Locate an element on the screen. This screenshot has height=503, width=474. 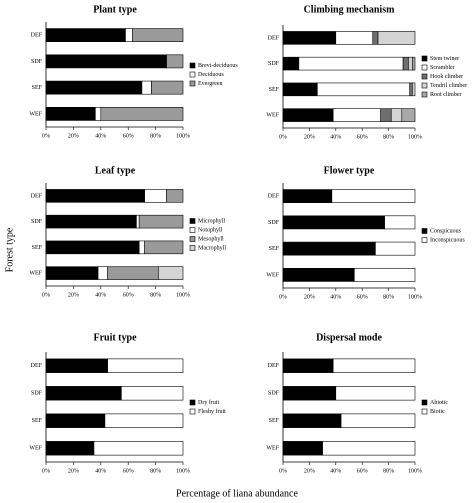
legend-label: Scrambler is located at coordinates (442, 68).